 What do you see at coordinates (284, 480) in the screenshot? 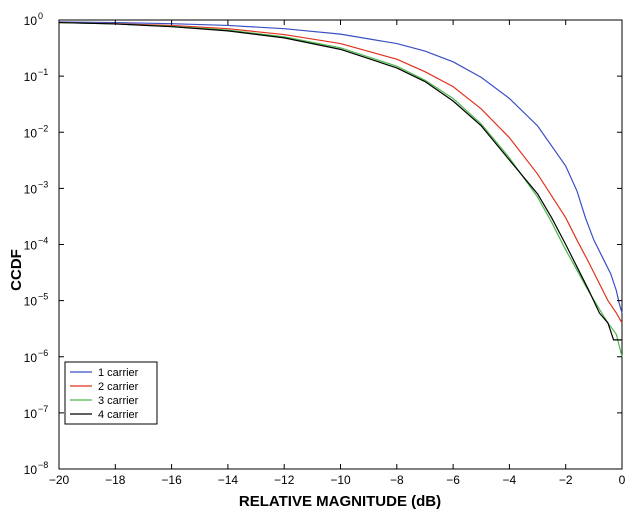
I see `x-tick-label: −12` at bounding box center [284, 480].